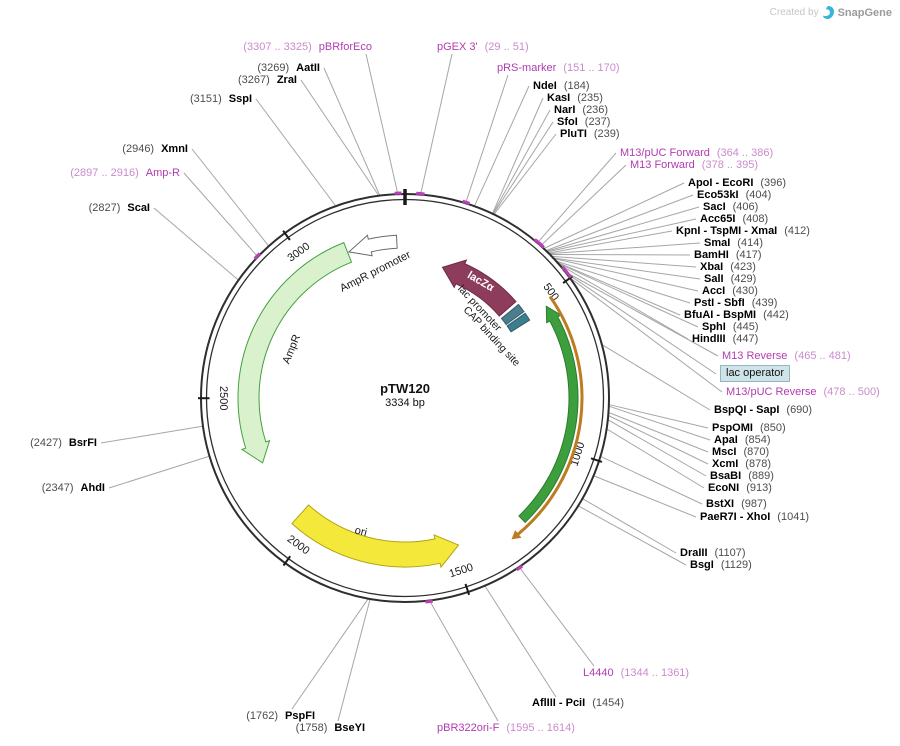  What do you see at coordinates (726, 476) in the screenshot?
I see `site-name: BsaBI` at bounding box center [726, 476].